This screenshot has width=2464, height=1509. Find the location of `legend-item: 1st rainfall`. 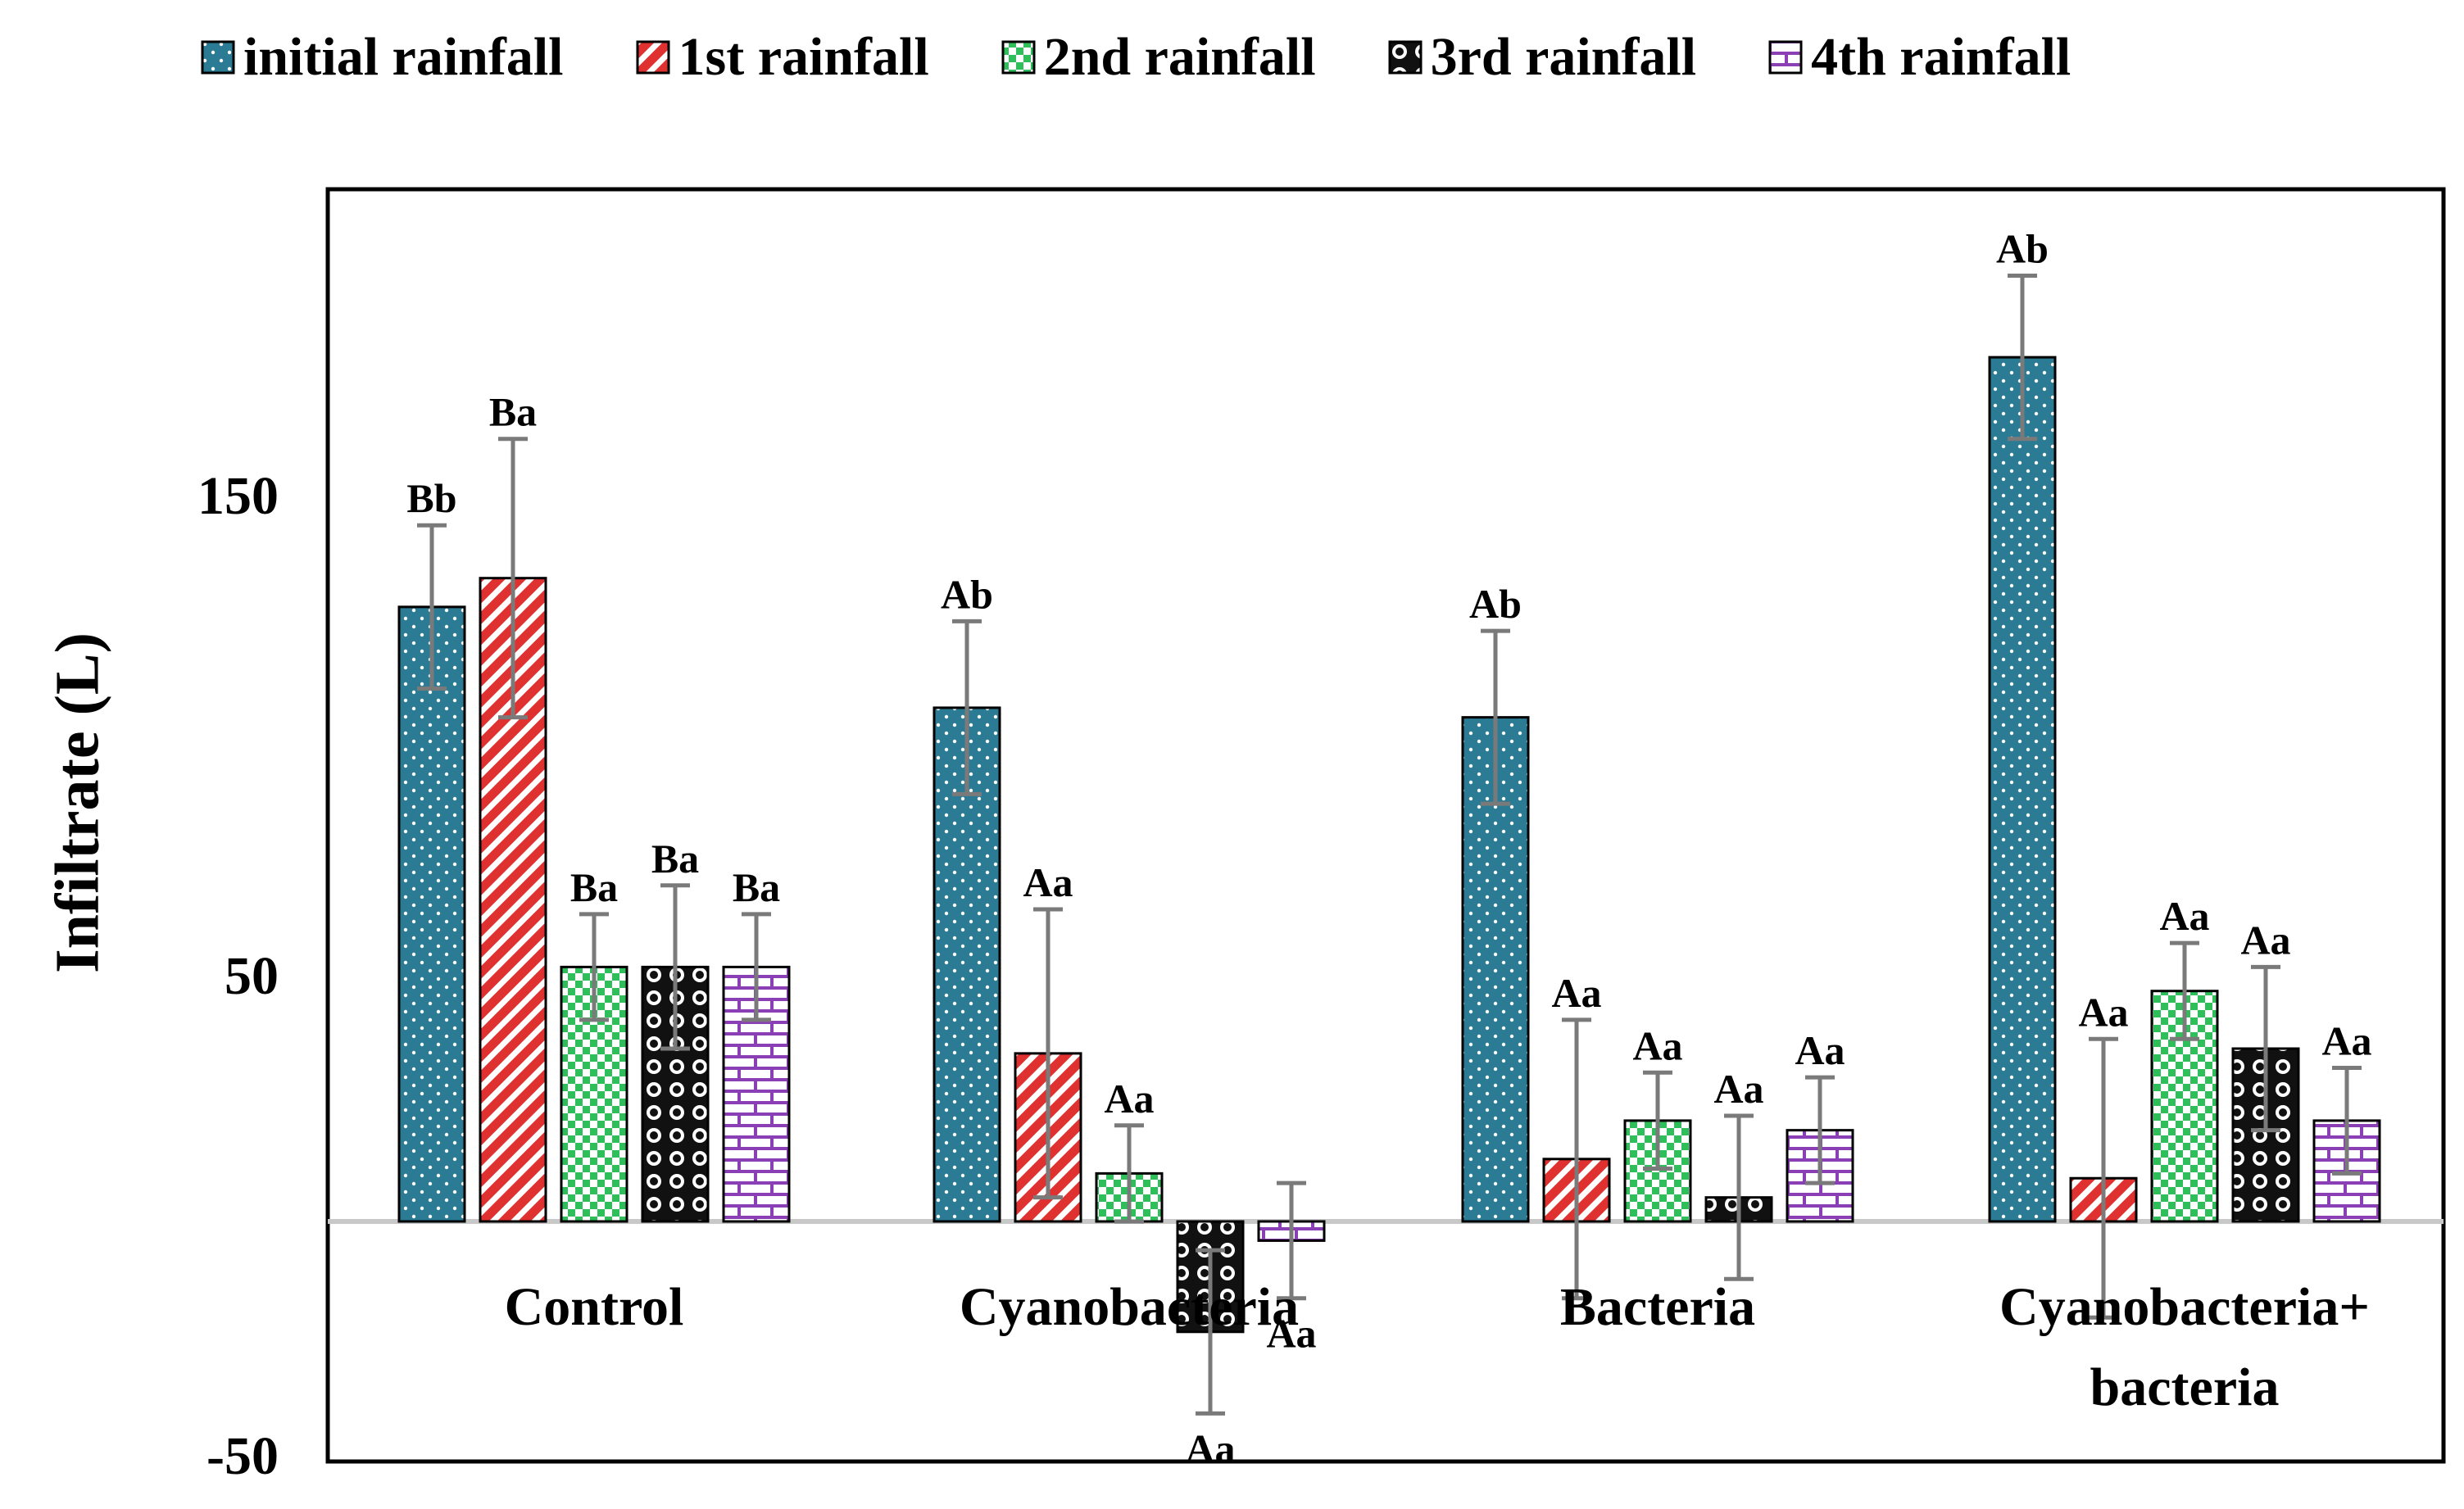

legend-item: 1st rainfall is located at coordinates (782, 57).